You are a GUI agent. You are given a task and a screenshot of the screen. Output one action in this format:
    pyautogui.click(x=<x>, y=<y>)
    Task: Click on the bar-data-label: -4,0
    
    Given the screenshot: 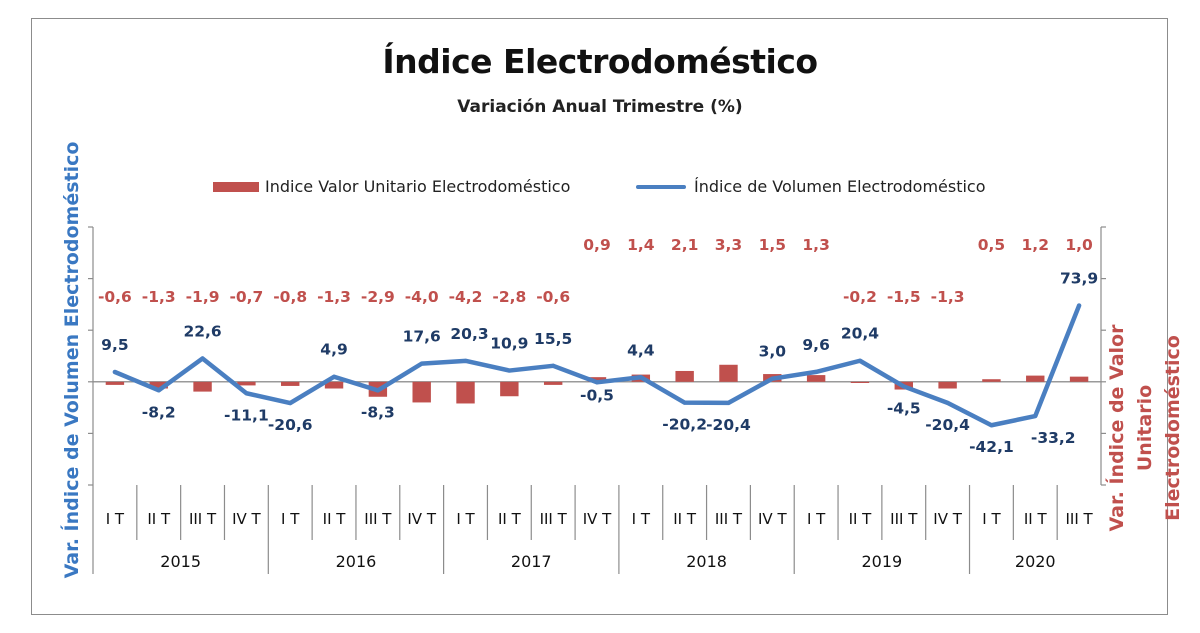 What is the action you would take?
    pyautogui.click(x=422, y=297)
    